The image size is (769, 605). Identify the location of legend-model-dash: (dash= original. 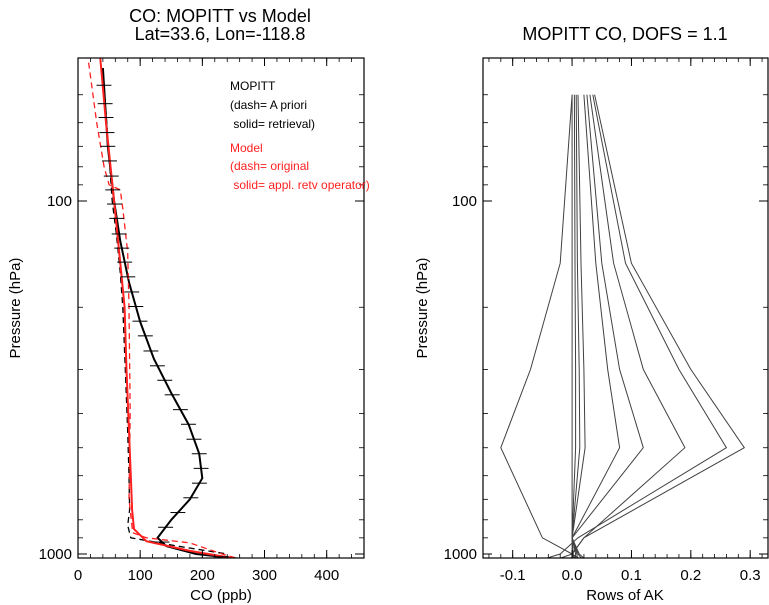
(269, 166).